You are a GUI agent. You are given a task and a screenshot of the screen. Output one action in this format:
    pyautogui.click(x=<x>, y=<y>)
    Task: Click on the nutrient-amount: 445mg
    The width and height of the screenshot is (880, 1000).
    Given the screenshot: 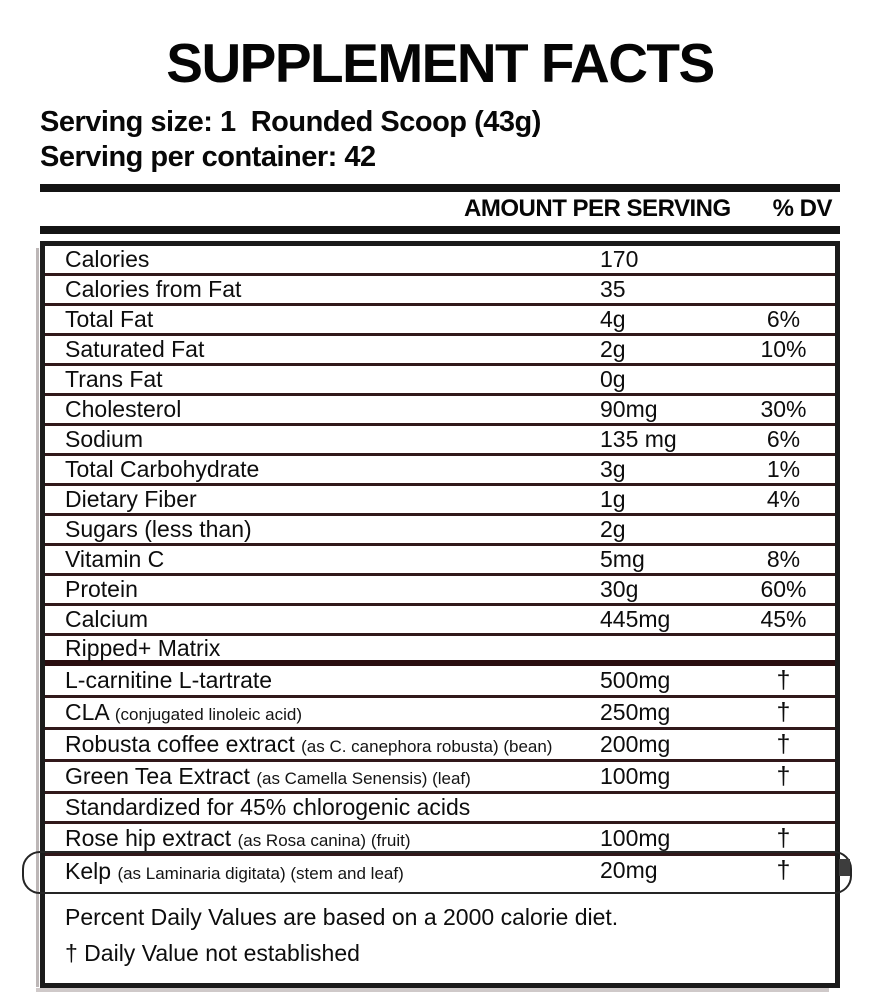 What is the action you would take?
    pyautogui.click(x=635, y=618)
    